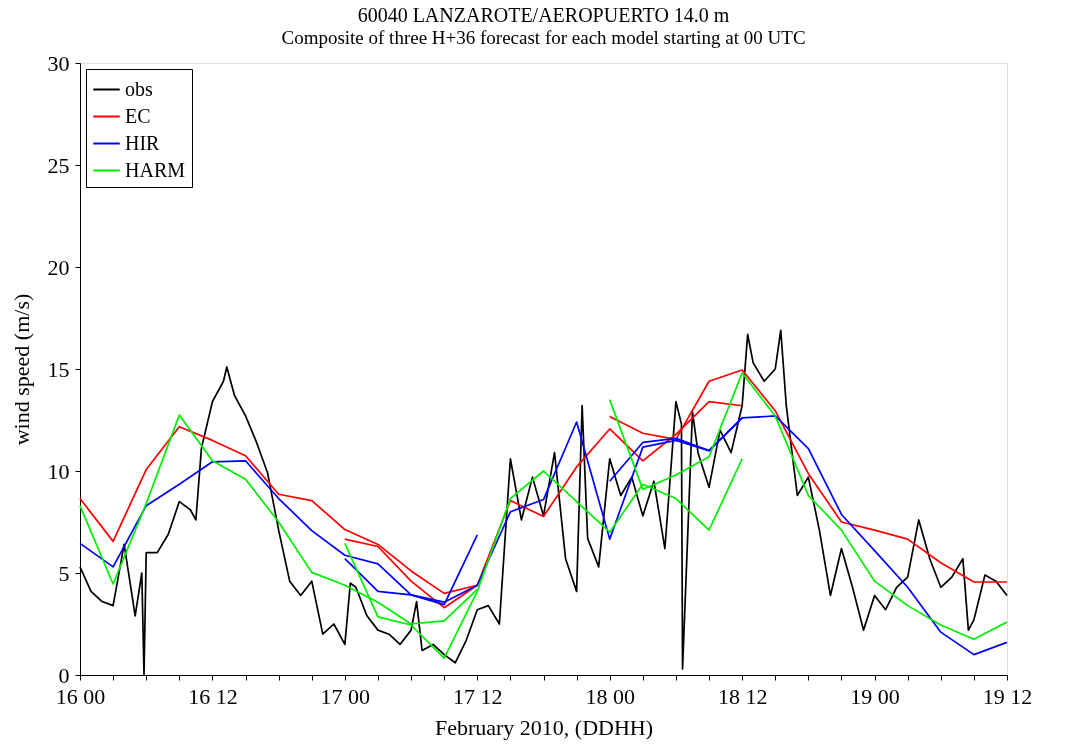 This screenshot has width=1072, height=744. What do you see at coordinates (345, 696) in the screenshot?
I see `x-tick-label: 17 00` at bounding box center [345, 696].